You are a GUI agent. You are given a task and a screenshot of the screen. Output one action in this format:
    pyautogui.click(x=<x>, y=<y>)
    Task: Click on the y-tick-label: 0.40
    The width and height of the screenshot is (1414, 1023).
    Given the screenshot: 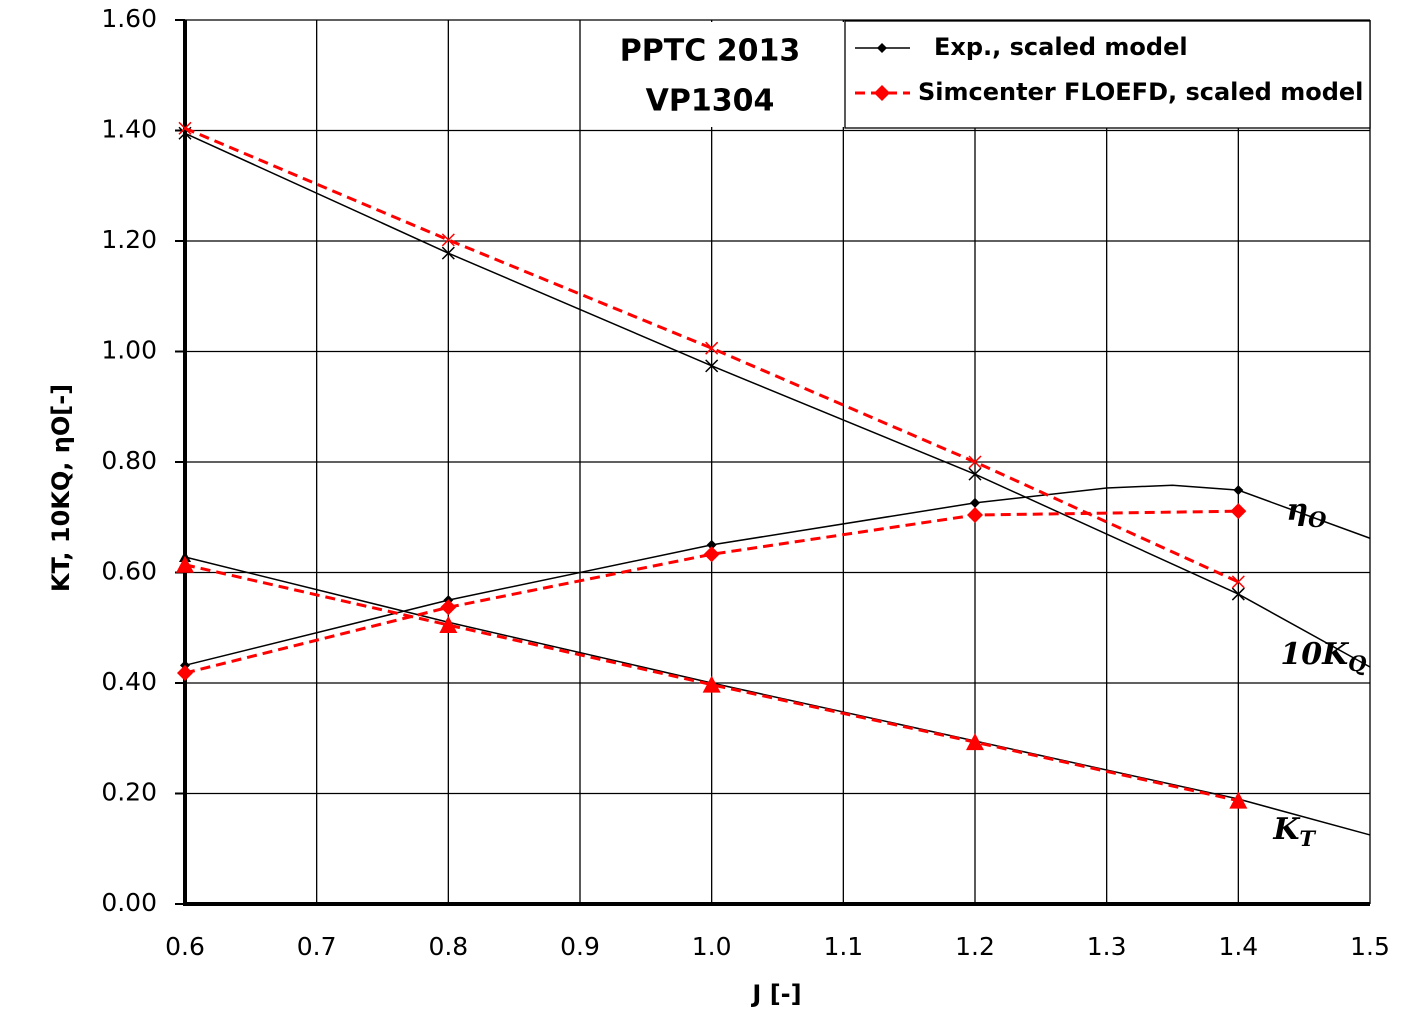 What is the action you would take?
    pyautogui.click(x=129, y=681)
    